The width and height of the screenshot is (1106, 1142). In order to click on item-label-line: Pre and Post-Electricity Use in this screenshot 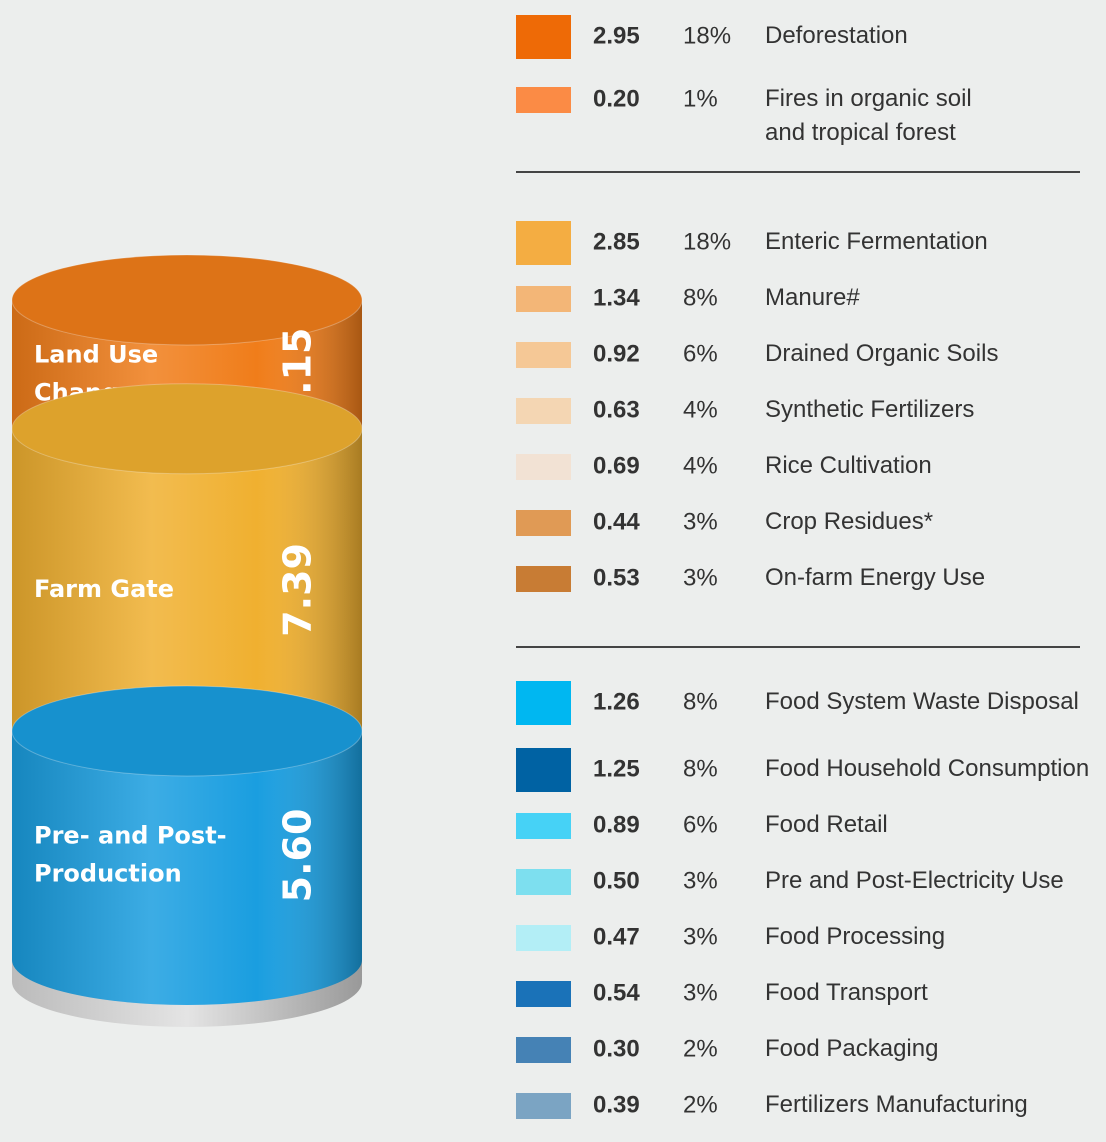, I will do `click(914, 880)`.